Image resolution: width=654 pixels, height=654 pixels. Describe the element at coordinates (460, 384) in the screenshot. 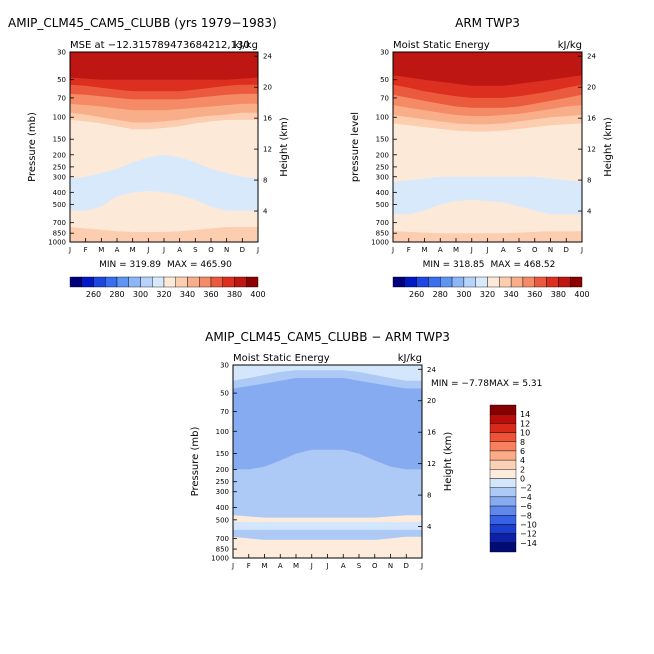

I see `min-value-text: MIN = −7.78` at that location.